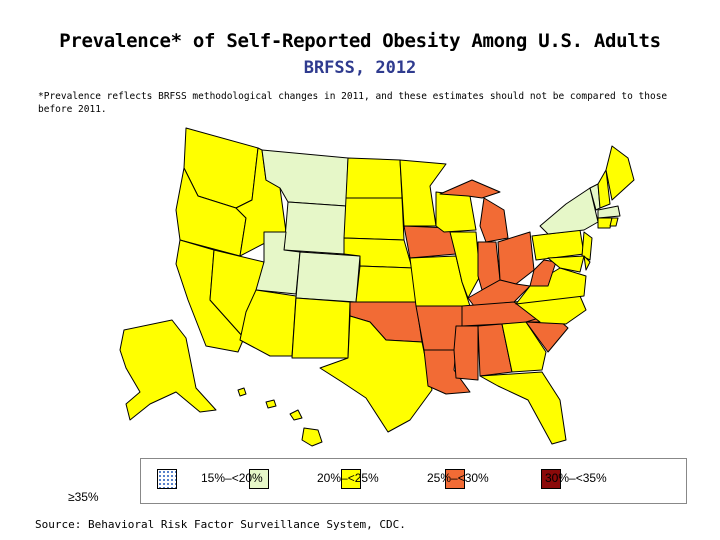  What do you see at coordinates (386, 284) in the screenshot?
I see `state-kansas` at bounding box center [386, 284].